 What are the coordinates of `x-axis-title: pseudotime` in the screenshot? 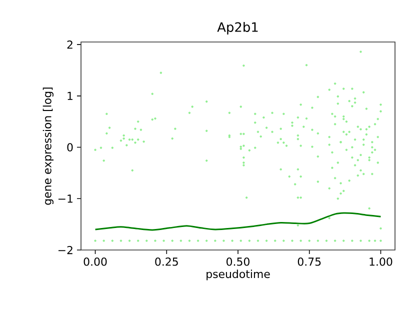 It's located at (238, 275).